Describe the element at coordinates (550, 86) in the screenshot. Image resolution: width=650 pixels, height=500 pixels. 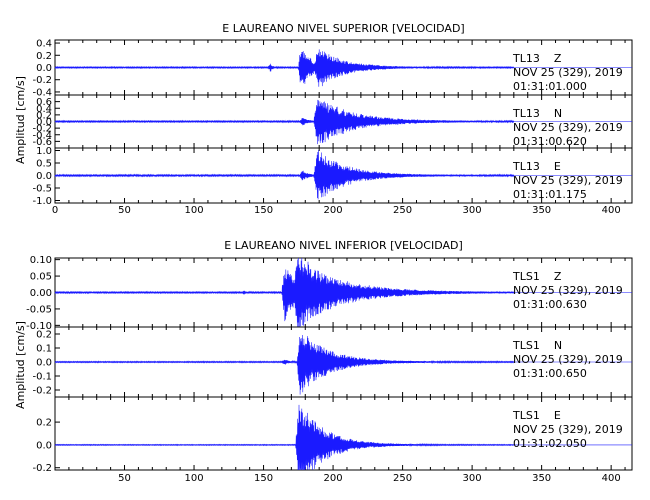
I see `record-time: 01:31:01.000` at that location.